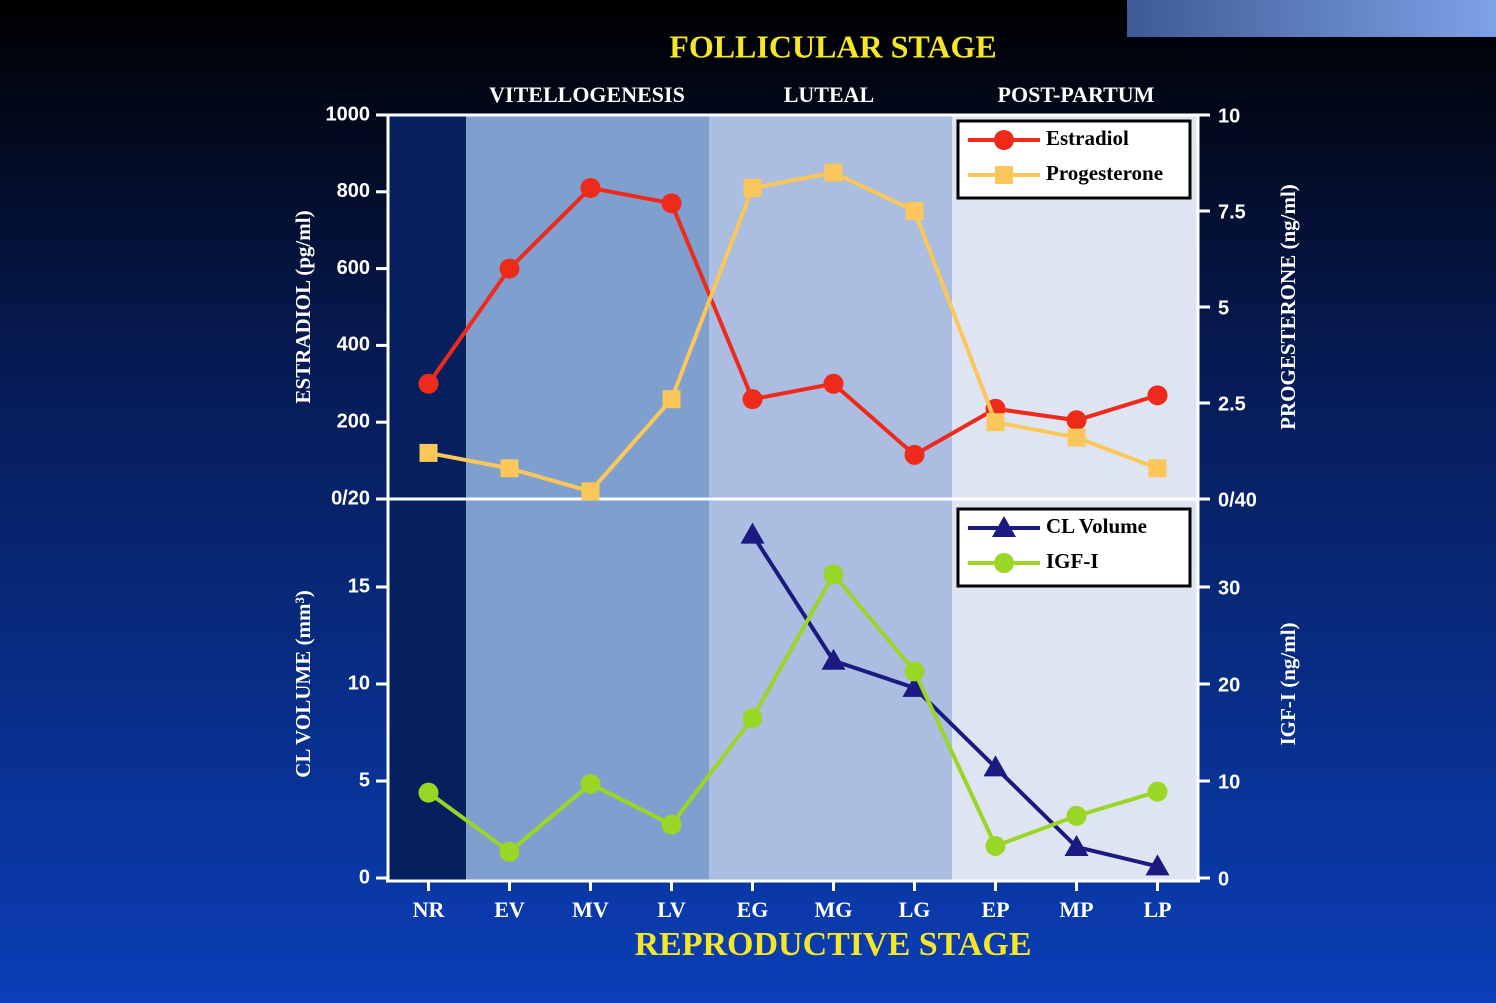 This screenshot has height=1003, width=1496. I want to click on x-tick-label: LP, so click(1157, 909).